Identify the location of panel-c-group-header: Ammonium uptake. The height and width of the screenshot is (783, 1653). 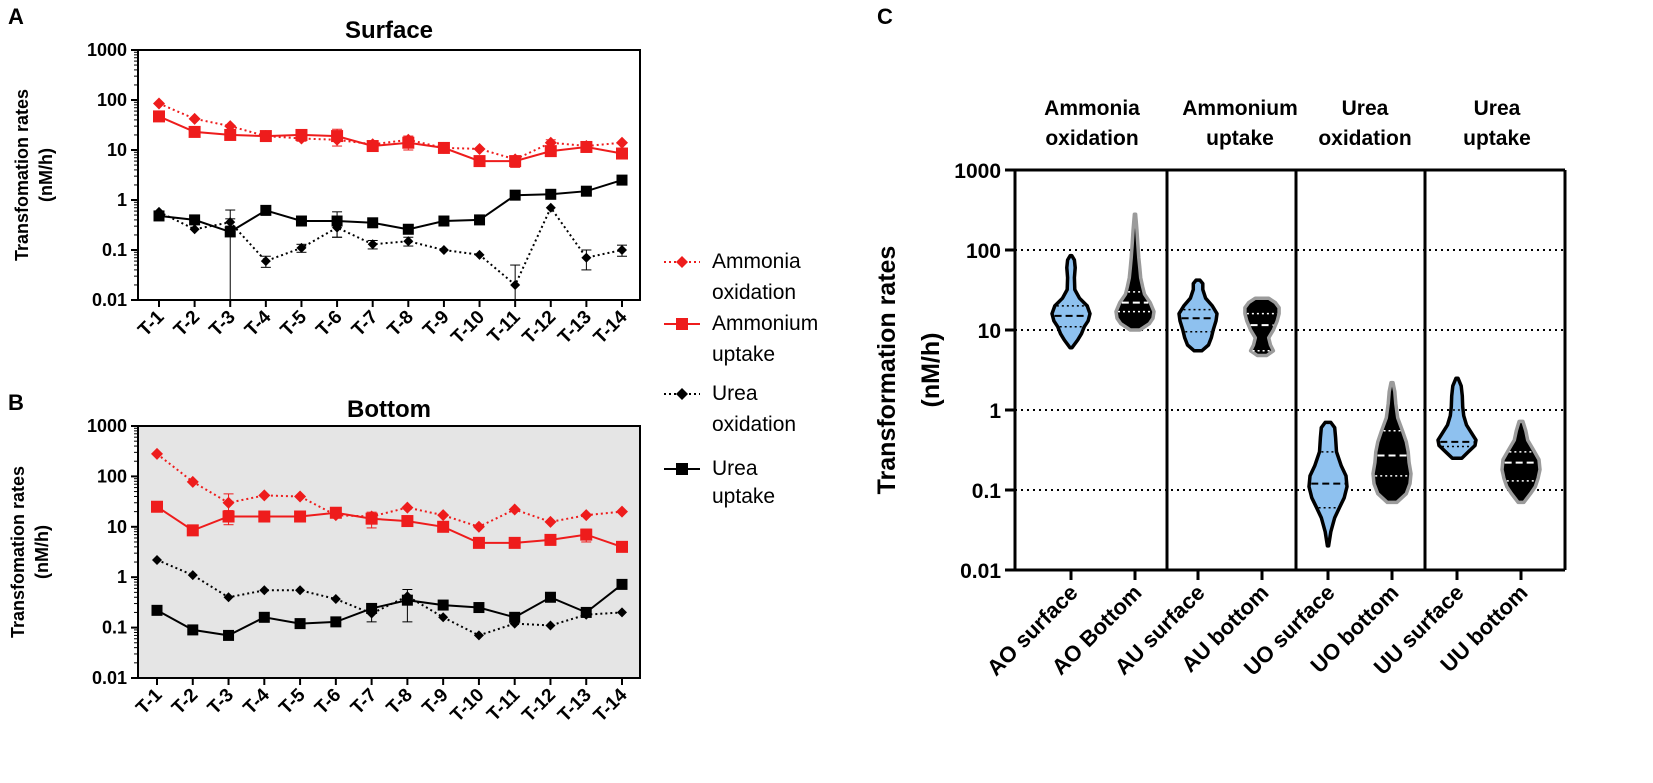
(1240, 123).